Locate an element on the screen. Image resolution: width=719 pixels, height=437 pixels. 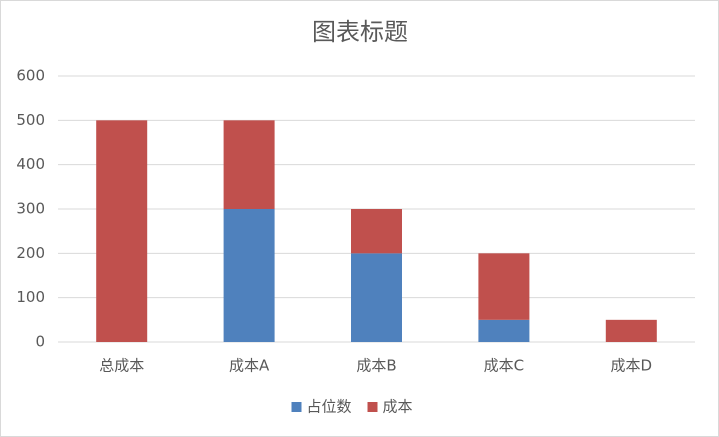
x-tick-label: 成本D is located at coordinates (632, 366).